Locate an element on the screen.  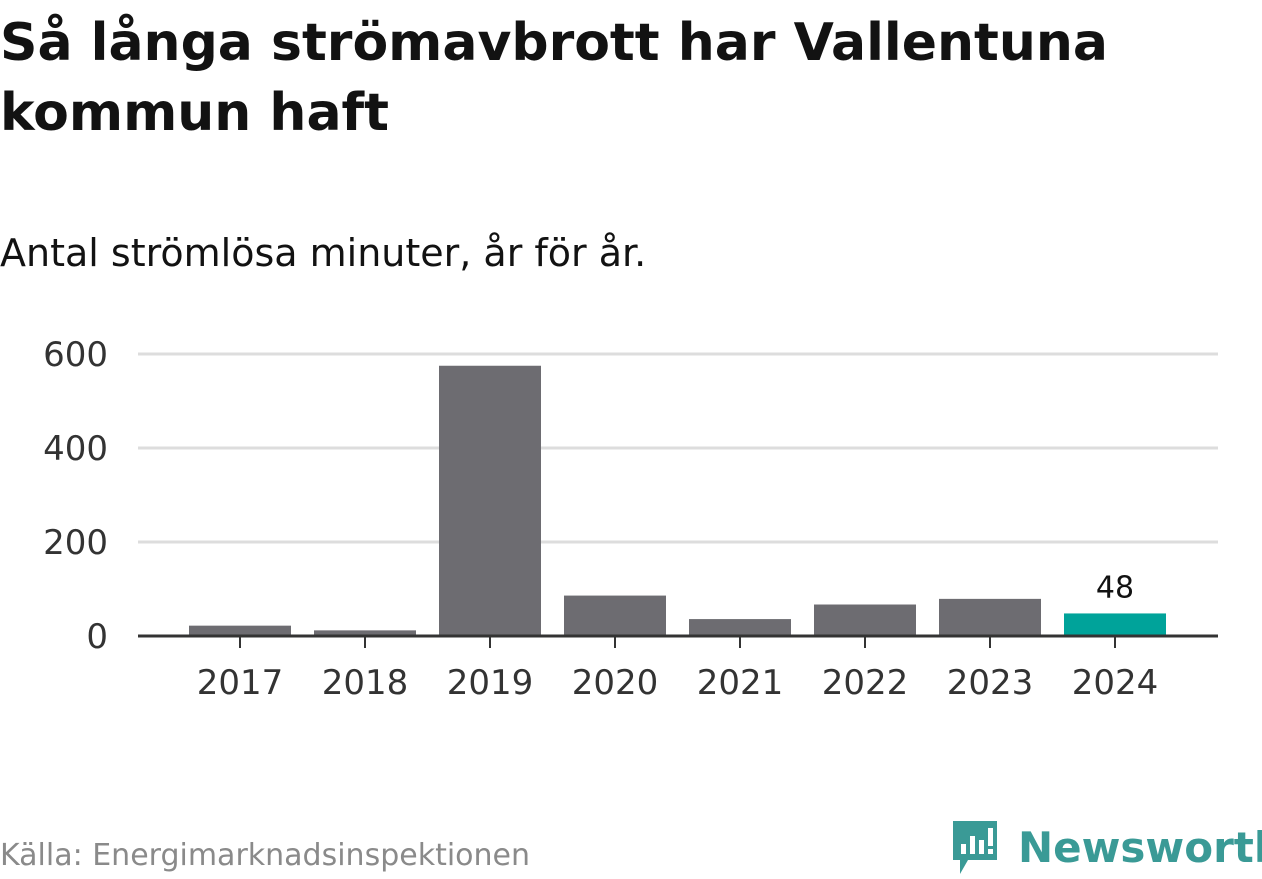
bar-2021 is located at coordinates (740, 627).